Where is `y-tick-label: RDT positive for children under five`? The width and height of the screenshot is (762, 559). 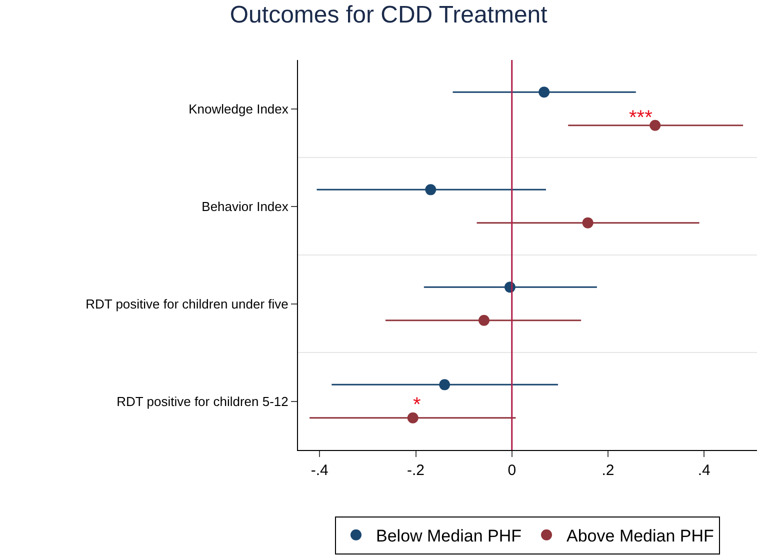
y-tick-label: RDT positive for children under five is located at coordinates (187, 304).